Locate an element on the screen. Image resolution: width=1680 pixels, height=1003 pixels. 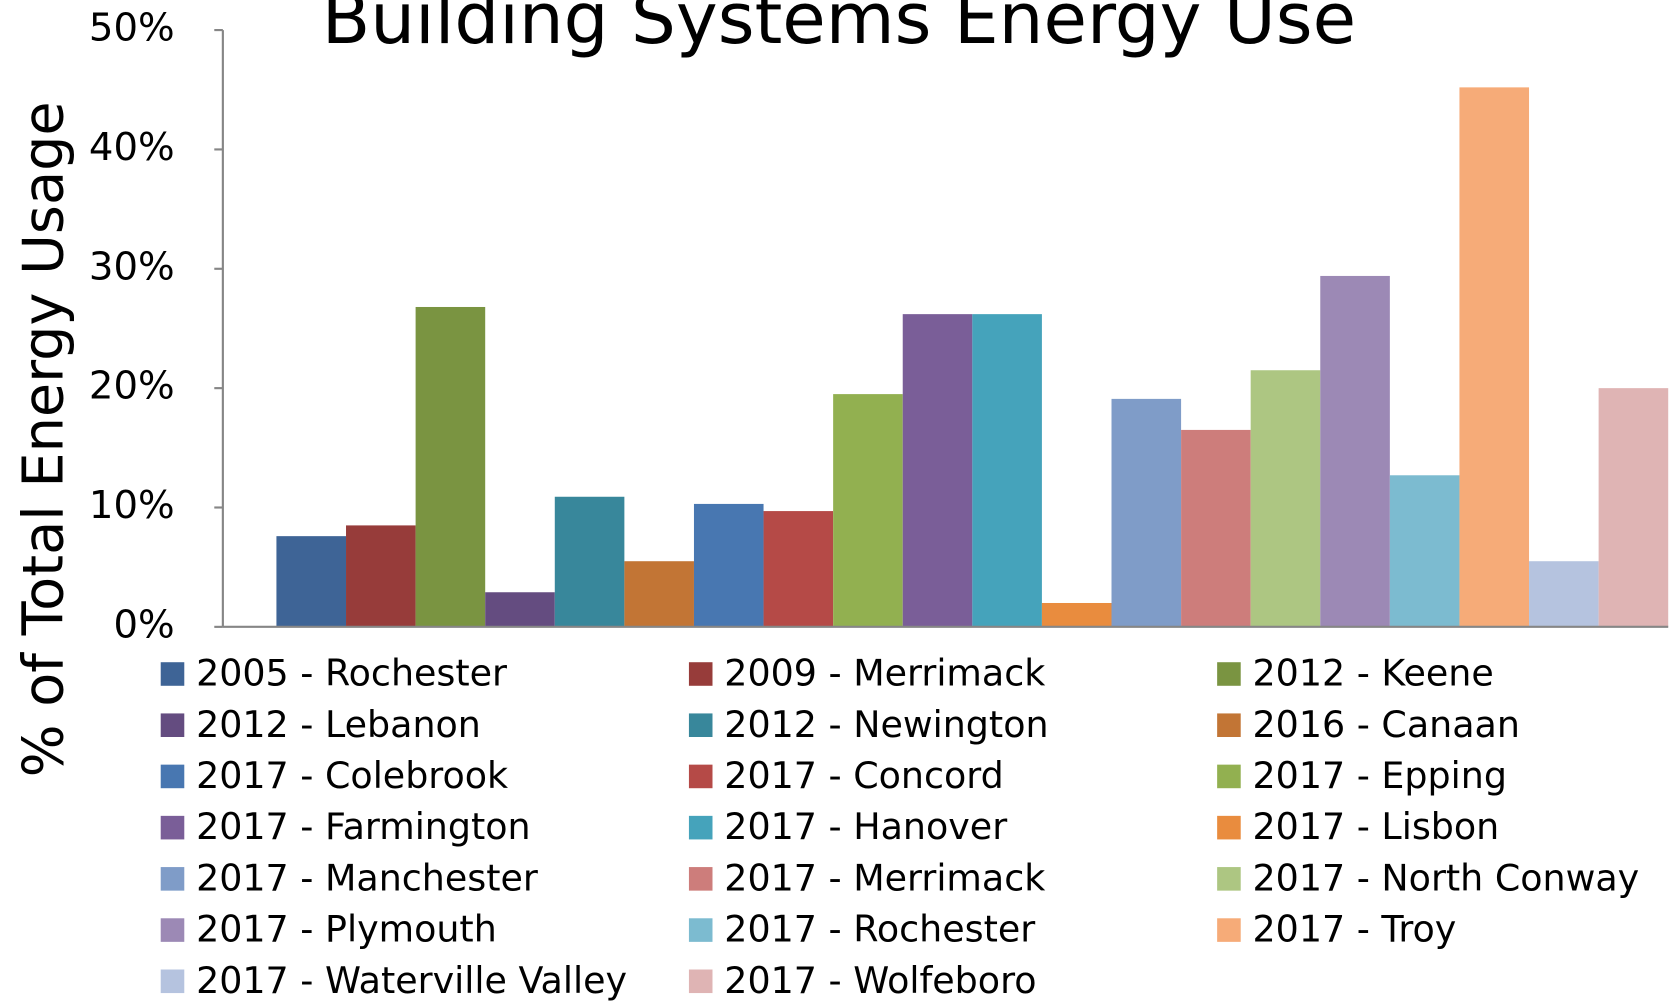
legend-label: 2012 - Lebanon is located at coordinates (338, 724).